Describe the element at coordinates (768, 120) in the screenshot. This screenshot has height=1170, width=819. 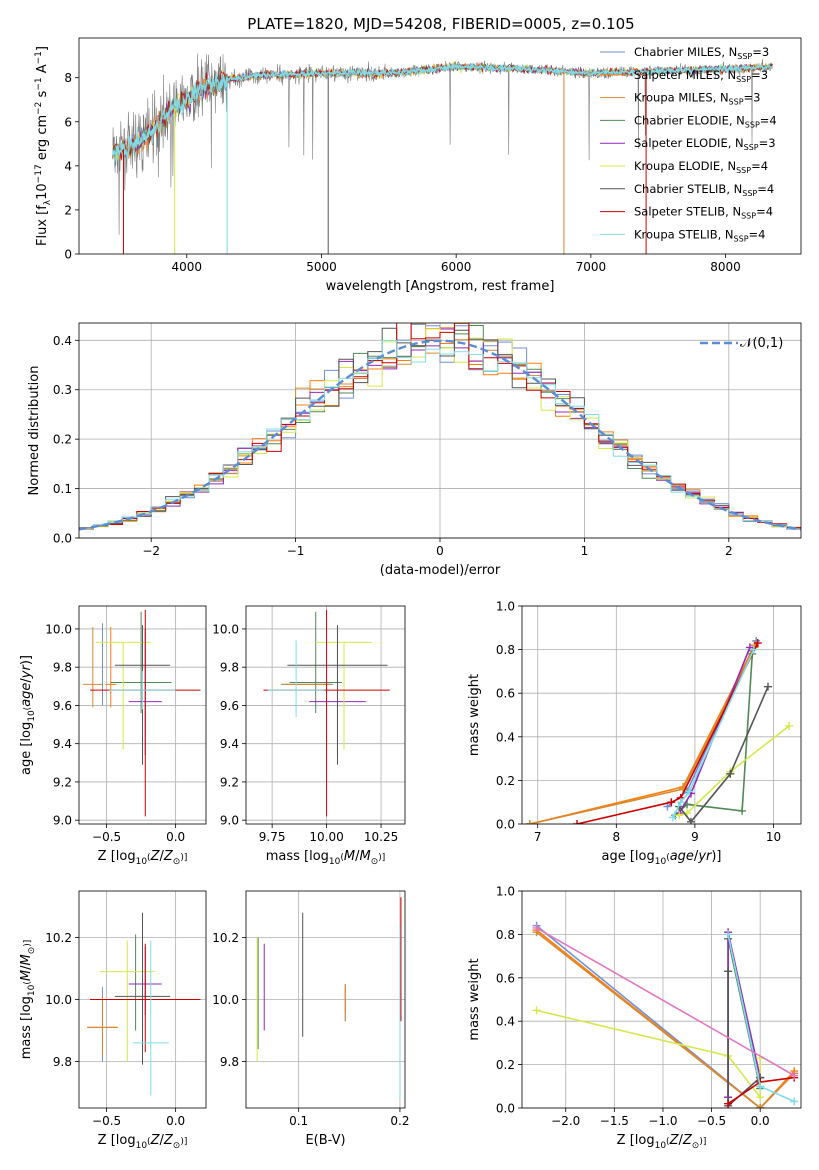
I see `label-part: =4` at that location.